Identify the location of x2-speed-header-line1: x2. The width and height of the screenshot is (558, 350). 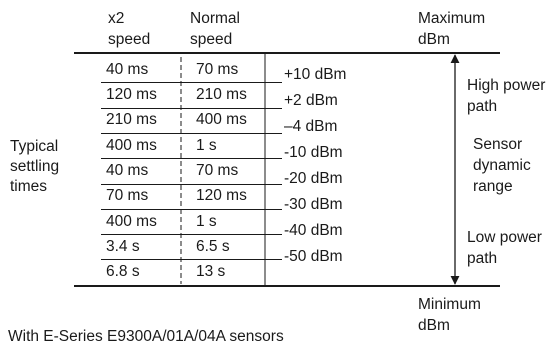
(116, 18).